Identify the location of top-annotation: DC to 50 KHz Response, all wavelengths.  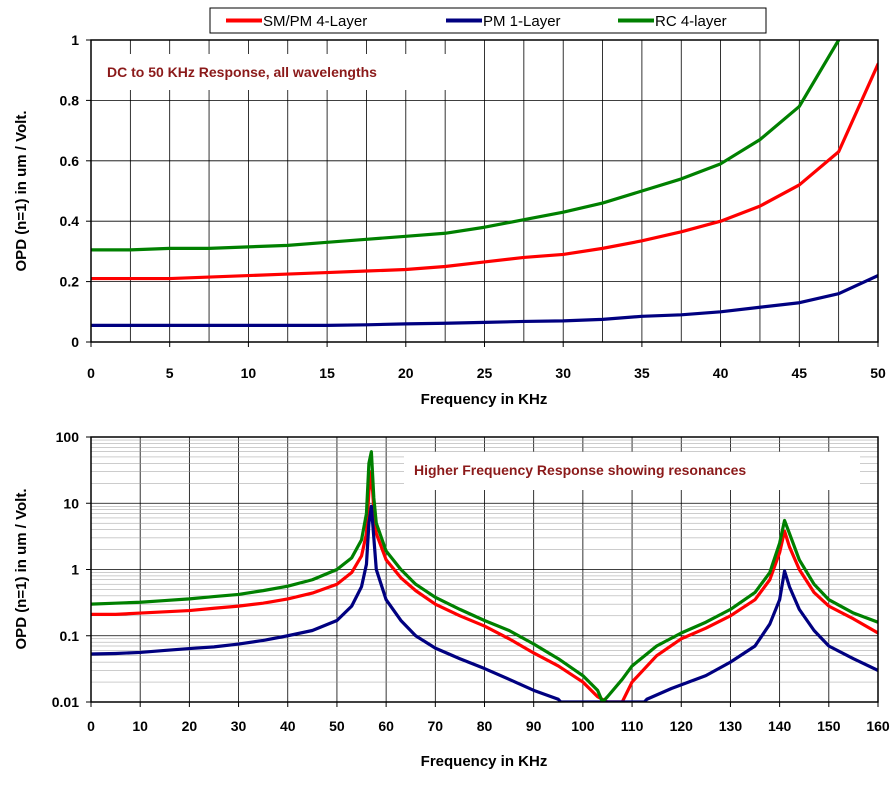
(242, 72).